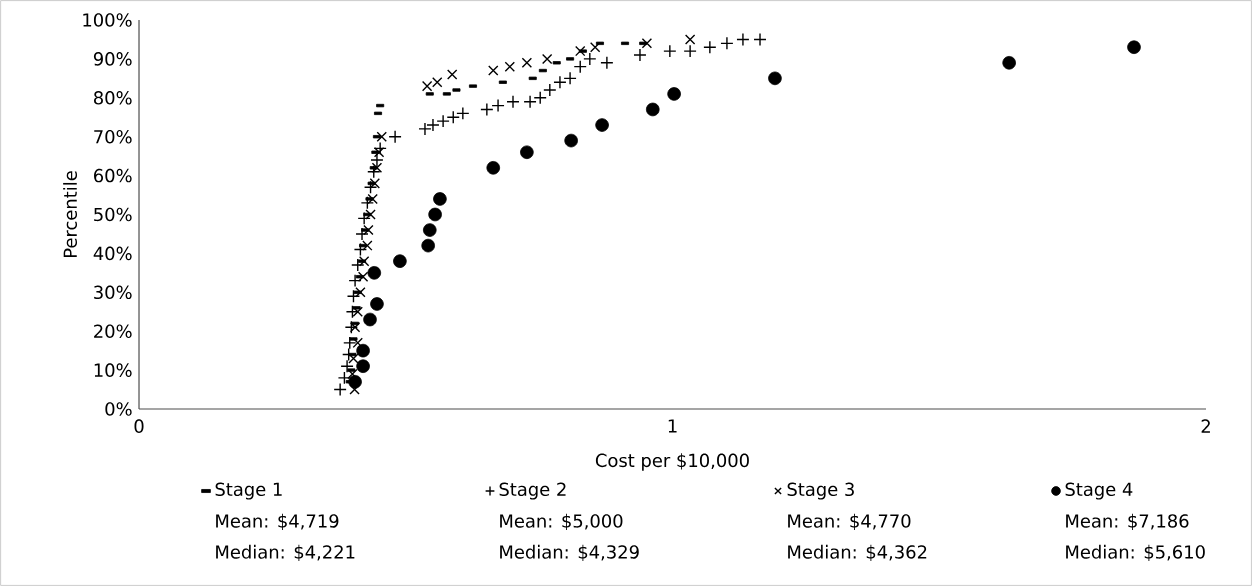  I want to click on y-tick-label: 90%, so click(112, 59).